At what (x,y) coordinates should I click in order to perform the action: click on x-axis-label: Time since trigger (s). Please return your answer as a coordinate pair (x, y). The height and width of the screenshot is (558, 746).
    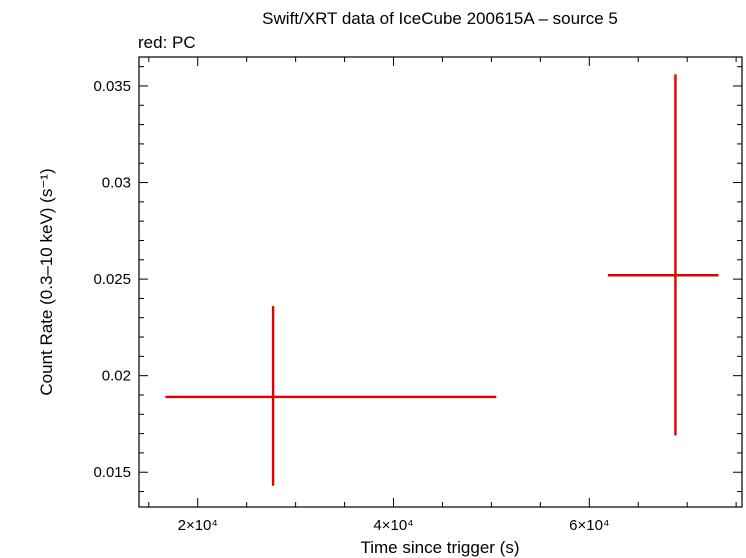
    Looking at the image, I should click on (439, 547).